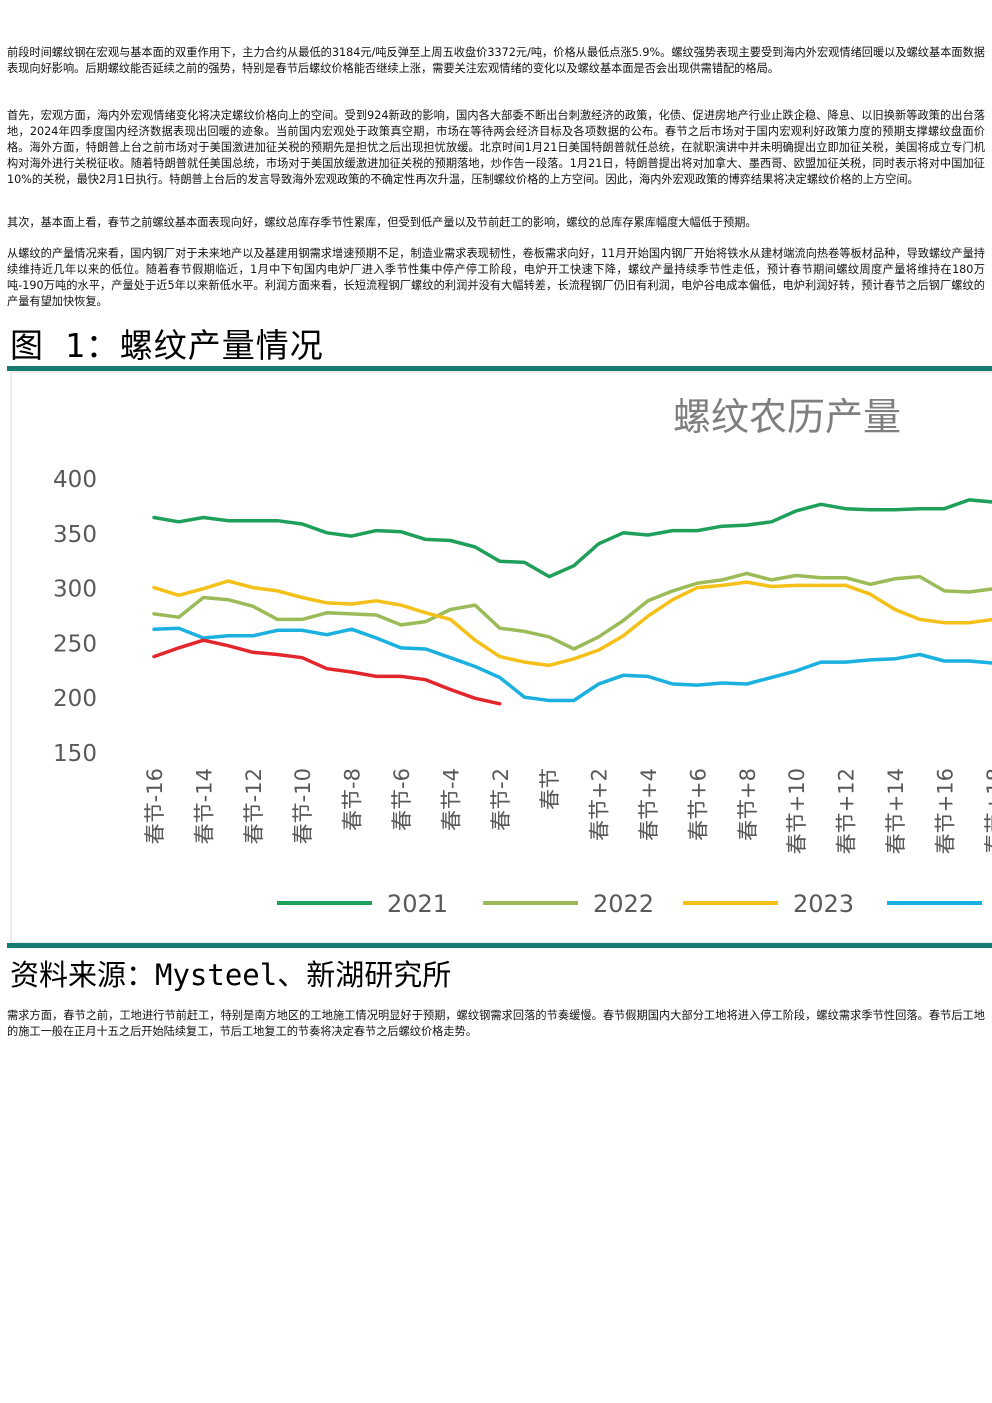 The height and width of the screenshot is (1403, 992). What do you see at coordinates (945, 811) in the screenshot?
I see `x-tick-label: 春节+16` at bounding box center [945, 811].